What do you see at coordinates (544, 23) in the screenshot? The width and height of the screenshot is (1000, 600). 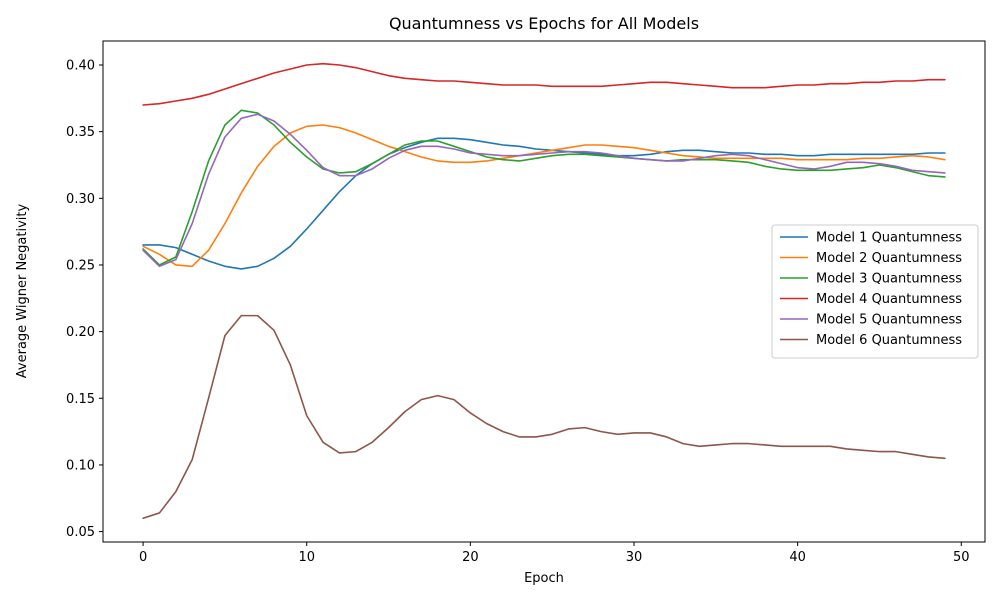 I see `chart-title: Quantumness vs Epochs for All Models` at bounding box center [544, 23].